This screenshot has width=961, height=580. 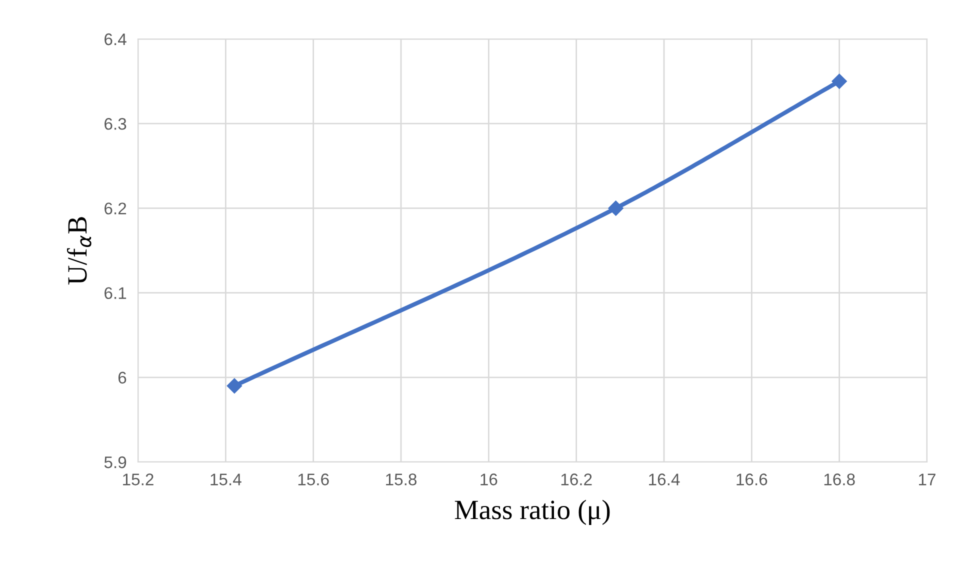 I want to click on x-tick-label: 16.8, so click(x=839, y=480).